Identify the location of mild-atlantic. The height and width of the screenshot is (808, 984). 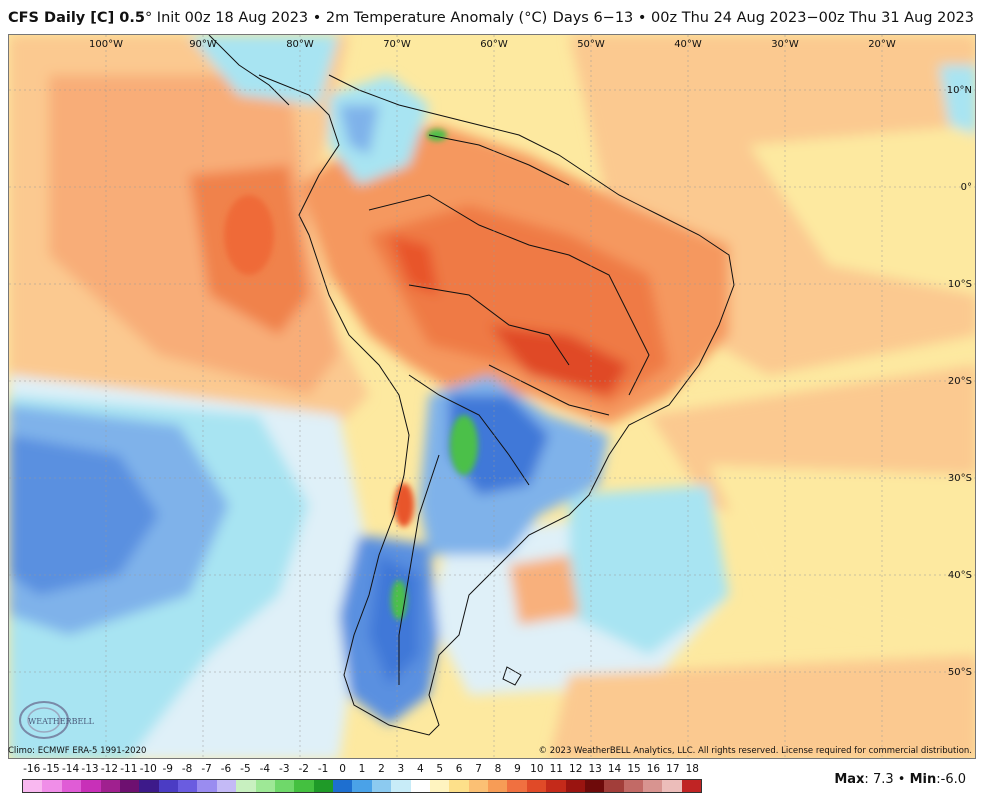
(862, 210).